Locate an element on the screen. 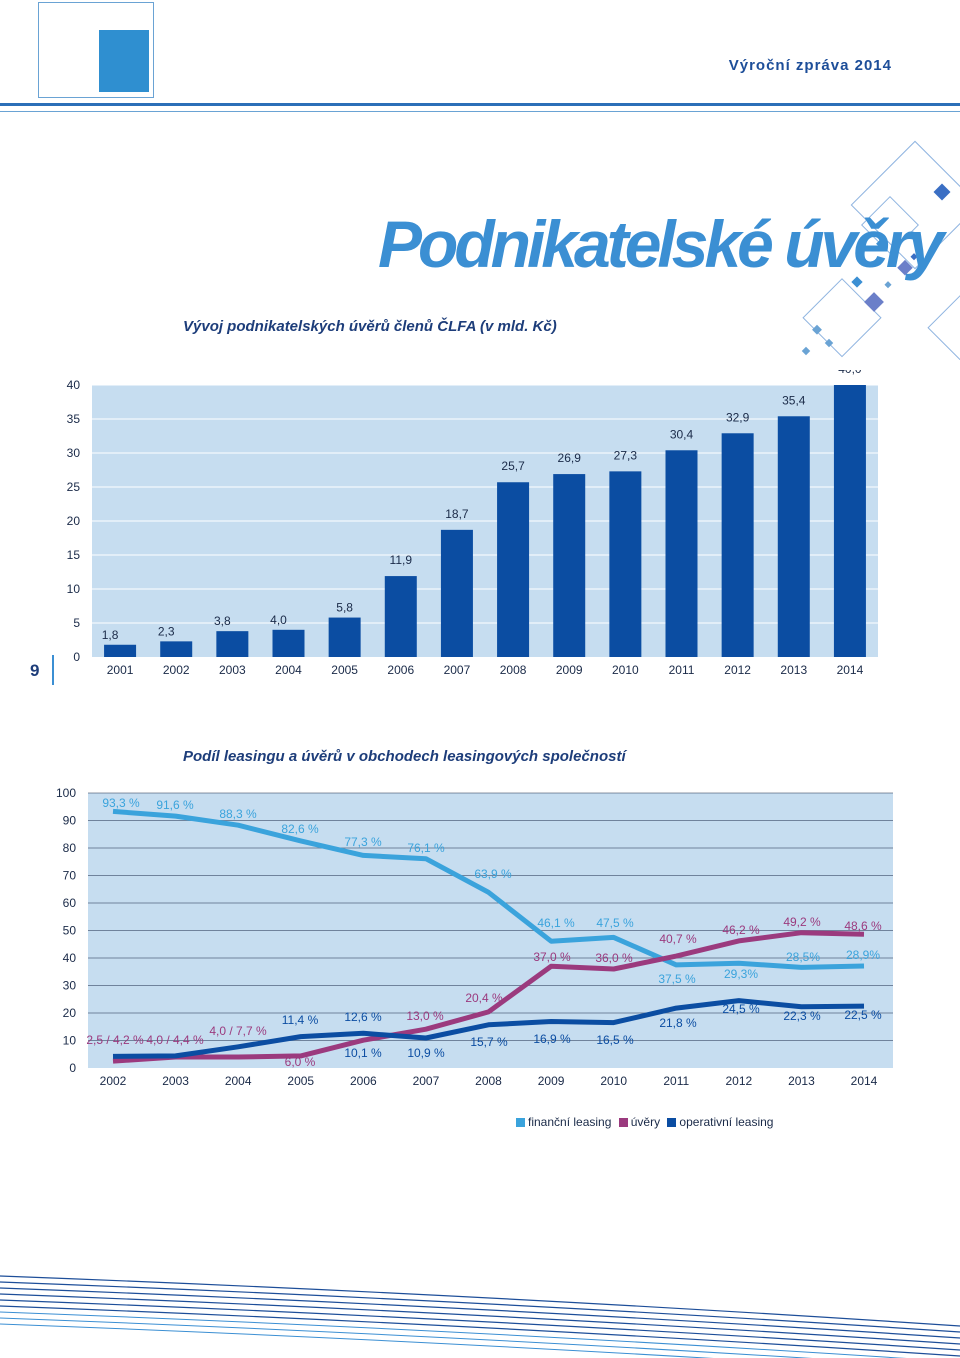  bar-y-tick-label: 15 is located at coordinates (74, 555).